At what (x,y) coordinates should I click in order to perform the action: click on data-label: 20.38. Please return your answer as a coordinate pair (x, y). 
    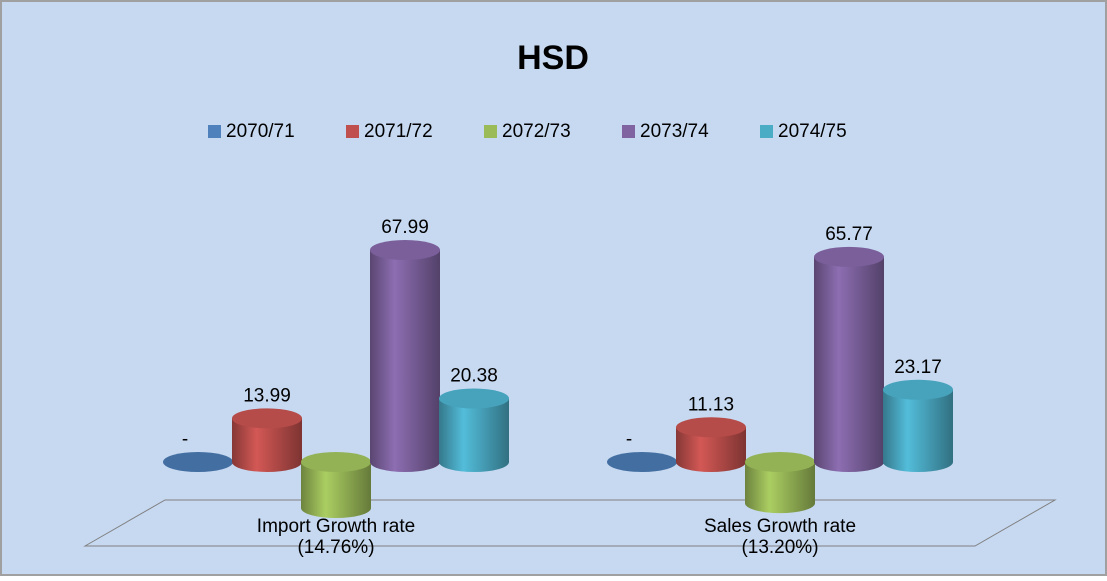
    Looking at the image, I should click on (474, 375).